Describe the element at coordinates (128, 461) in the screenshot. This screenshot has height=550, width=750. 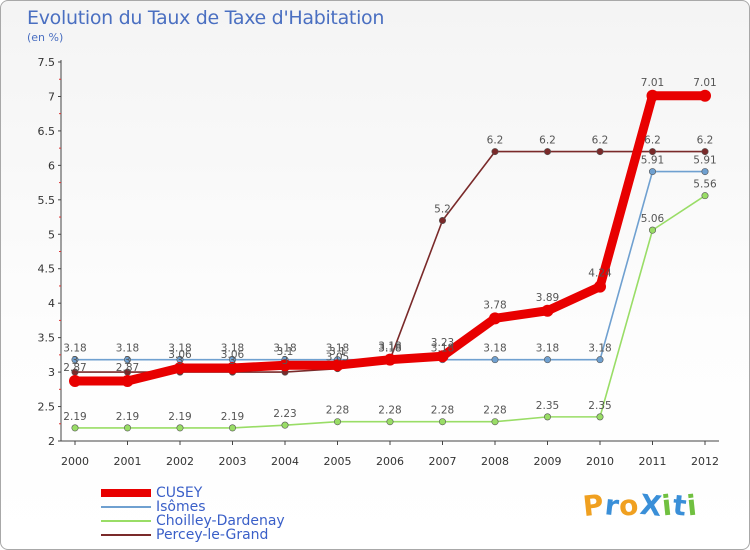
I see `x-tick-label: 2001` at that location.